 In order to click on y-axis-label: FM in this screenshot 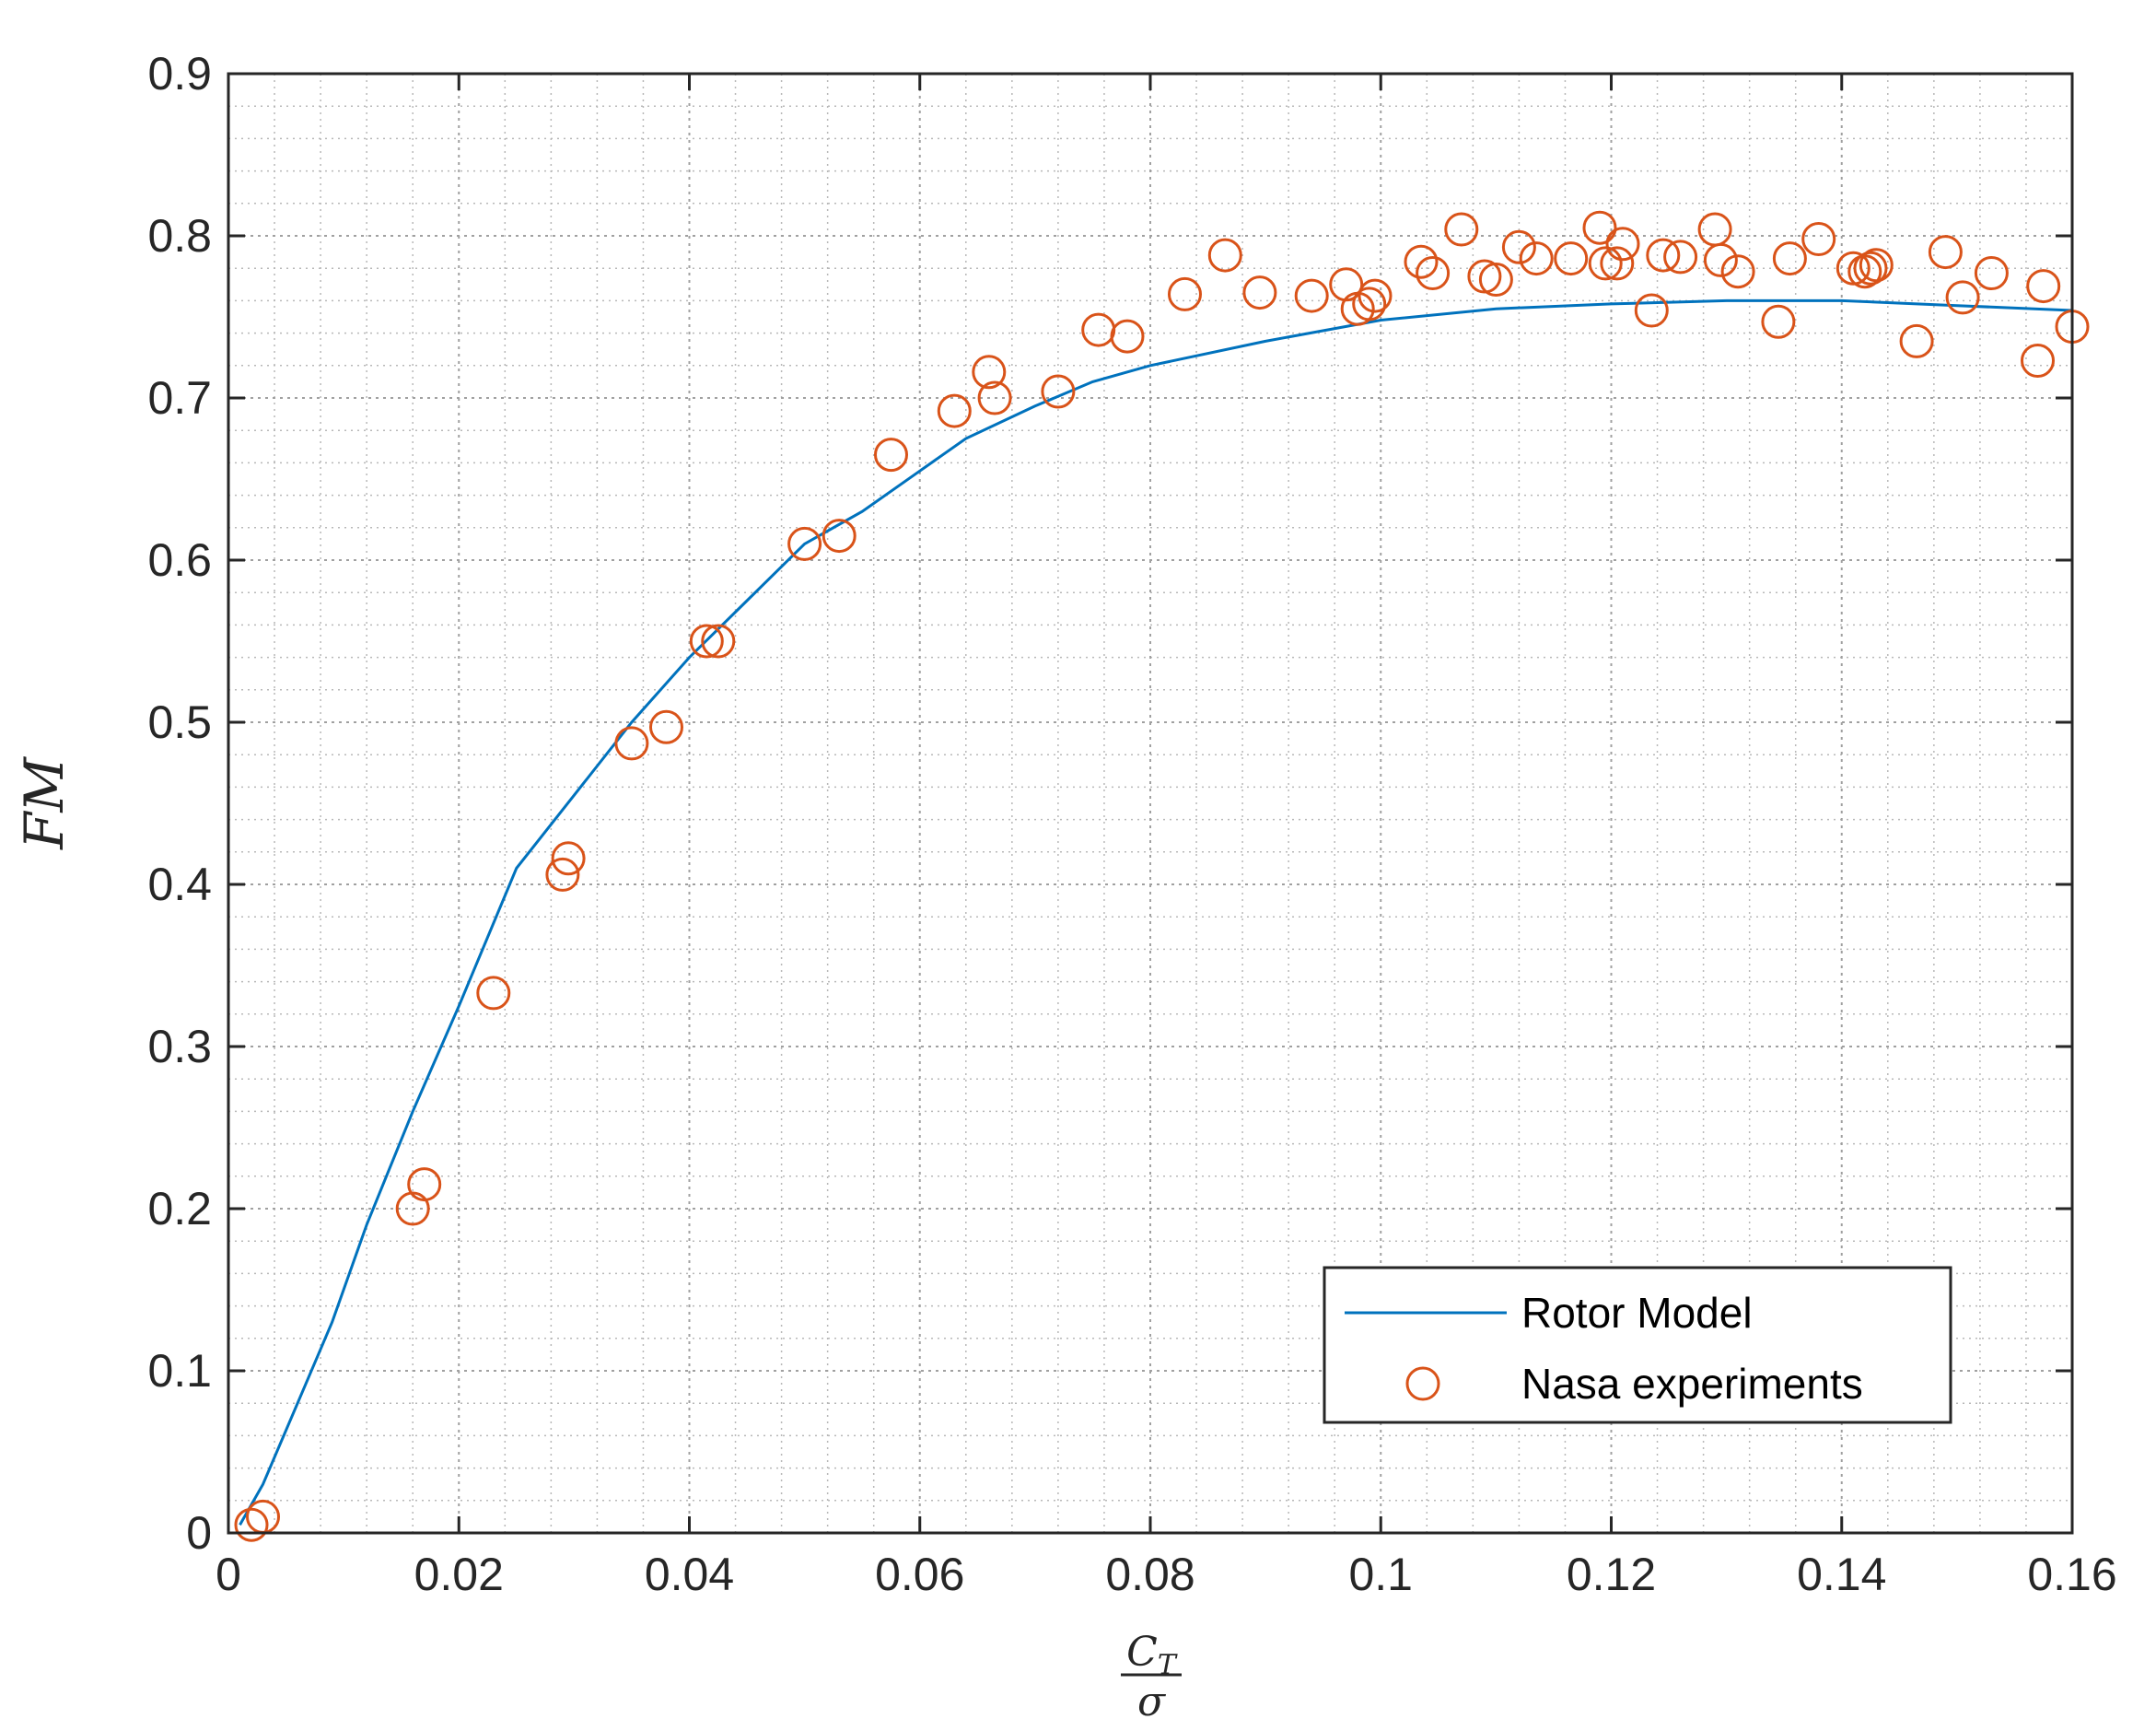, I will do `click(44, 803)`.